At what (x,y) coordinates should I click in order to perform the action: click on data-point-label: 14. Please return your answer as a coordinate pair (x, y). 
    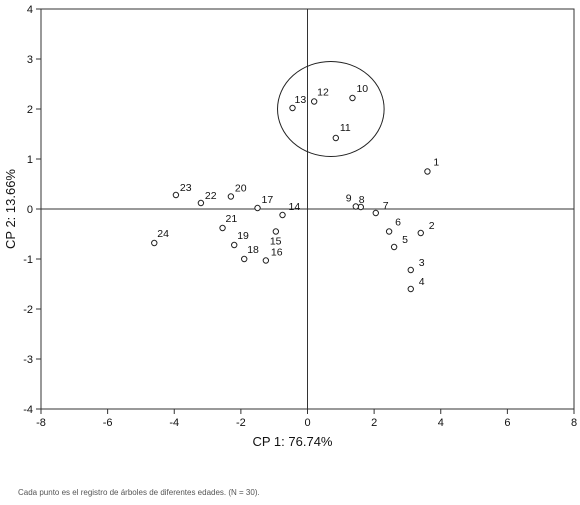
    Looking at the image, I should click on (295, 207).